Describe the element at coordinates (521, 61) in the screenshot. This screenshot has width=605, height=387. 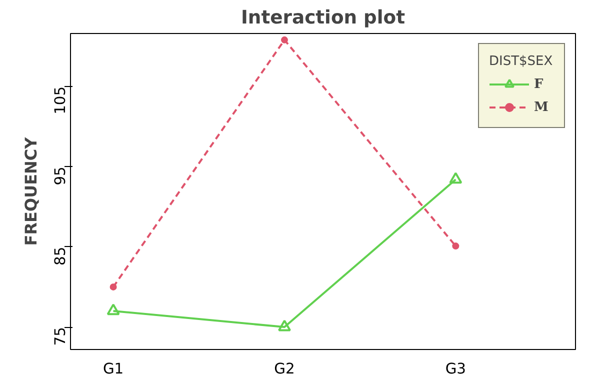
I see `legend-title: DIST$SEX` at that location.